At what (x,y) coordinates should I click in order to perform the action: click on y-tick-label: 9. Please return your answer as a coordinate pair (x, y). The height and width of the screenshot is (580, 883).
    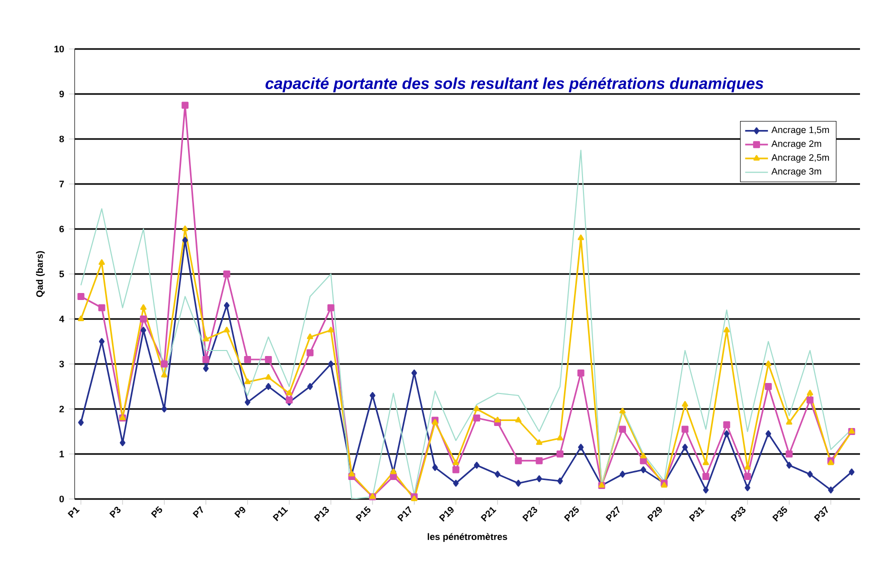
    Looking at the image, I should click on (61, 94).